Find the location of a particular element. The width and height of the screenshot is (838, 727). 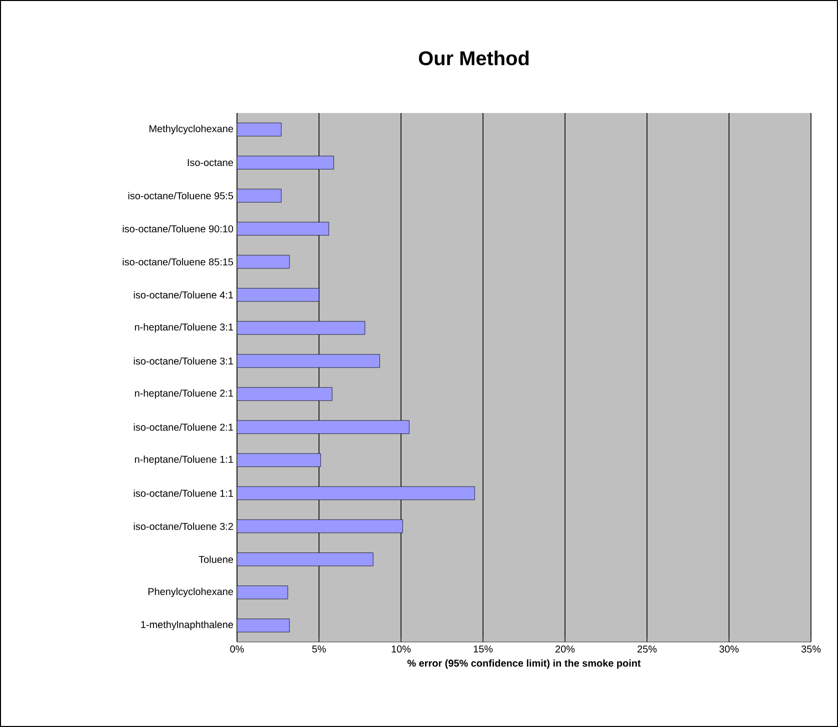

y-tick-label: Toluene is located at coordinates (216, 559).